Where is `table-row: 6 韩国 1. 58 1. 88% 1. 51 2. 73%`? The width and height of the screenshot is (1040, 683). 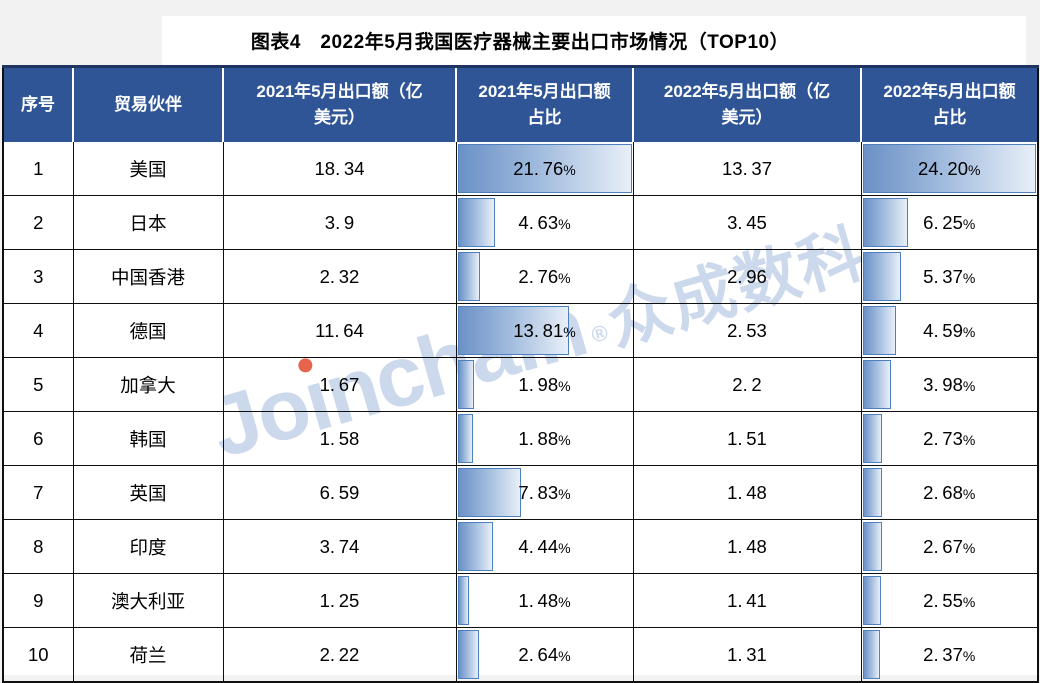 table-row: 6 韩国 1. 58 1. 88% 1. 51 2. 73% is located at coordinates (520, 438).